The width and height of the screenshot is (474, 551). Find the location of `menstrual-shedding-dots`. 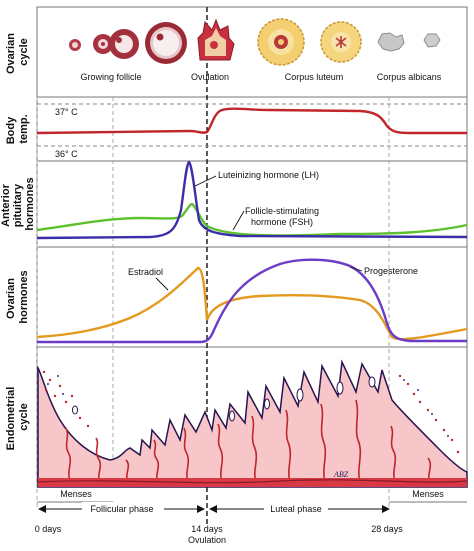

menstrual-shedding-dots is located at coordinates (251, 412).